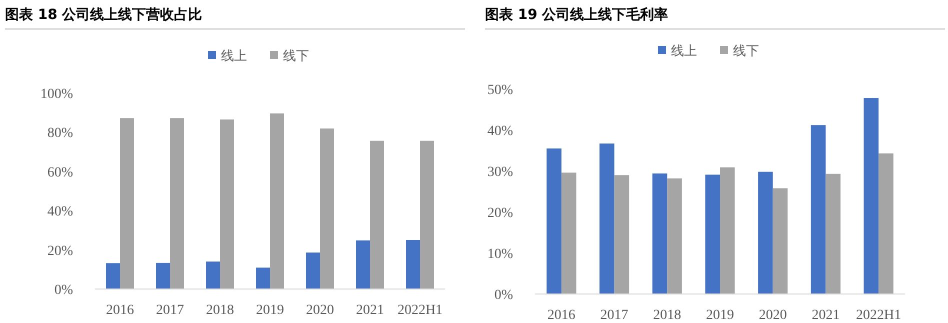  I want to click on y-tick-label: 60%, so click(60, 172).